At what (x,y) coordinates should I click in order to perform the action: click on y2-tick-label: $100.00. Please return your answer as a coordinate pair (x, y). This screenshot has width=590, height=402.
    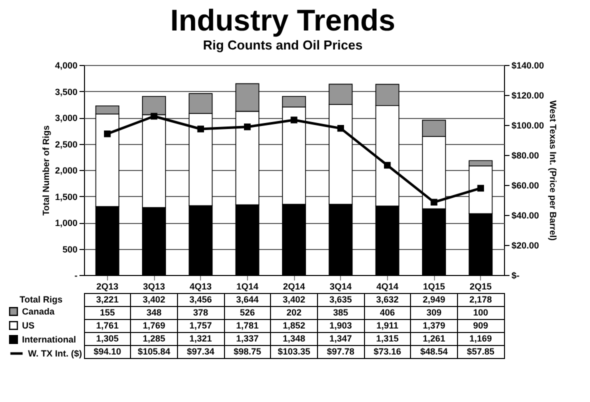
    Looking at the image, I should click on (528, 125).